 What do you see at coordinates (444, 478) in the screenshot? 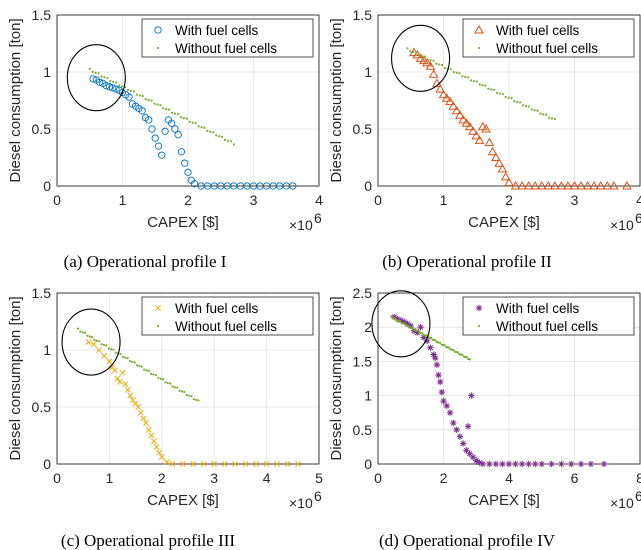
I see `x-tick-label: 2` at bounding box center [444, 478].